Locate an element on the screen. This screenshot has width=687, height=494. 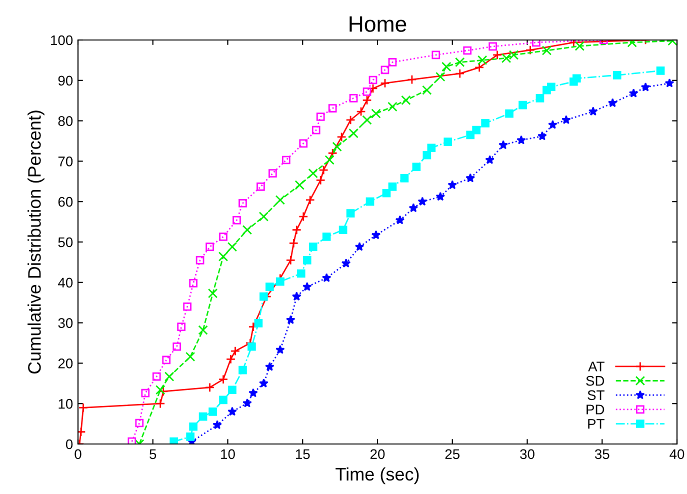
y-tick-label: 50 is located at coordinates (65, 242).